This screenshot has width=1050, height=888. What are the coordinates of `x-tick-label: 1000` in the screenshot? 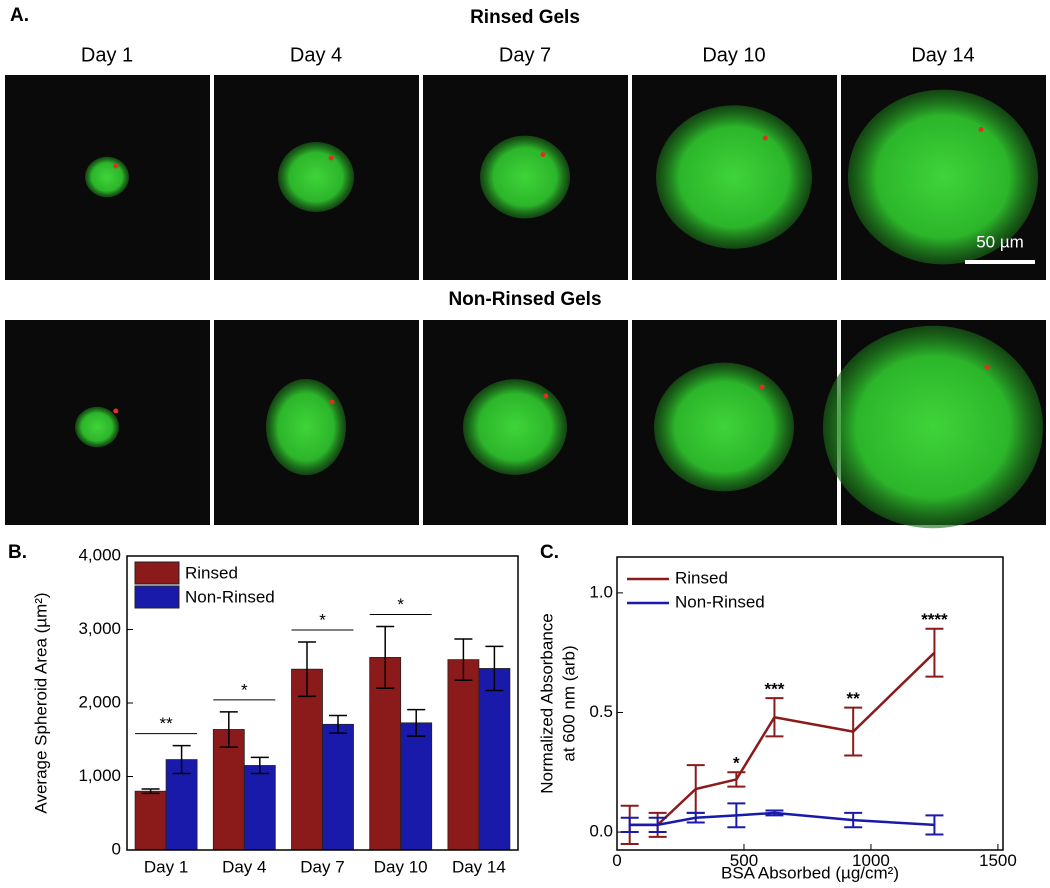 It's located at (871, 860).